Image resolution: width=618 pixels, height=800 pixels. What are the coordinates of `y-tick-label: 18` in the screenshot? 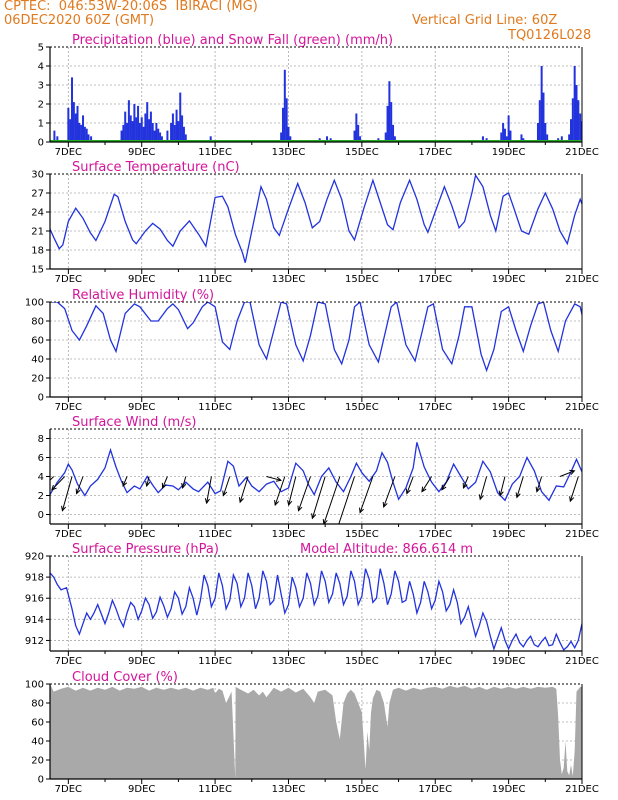 It's located at (37, 251).